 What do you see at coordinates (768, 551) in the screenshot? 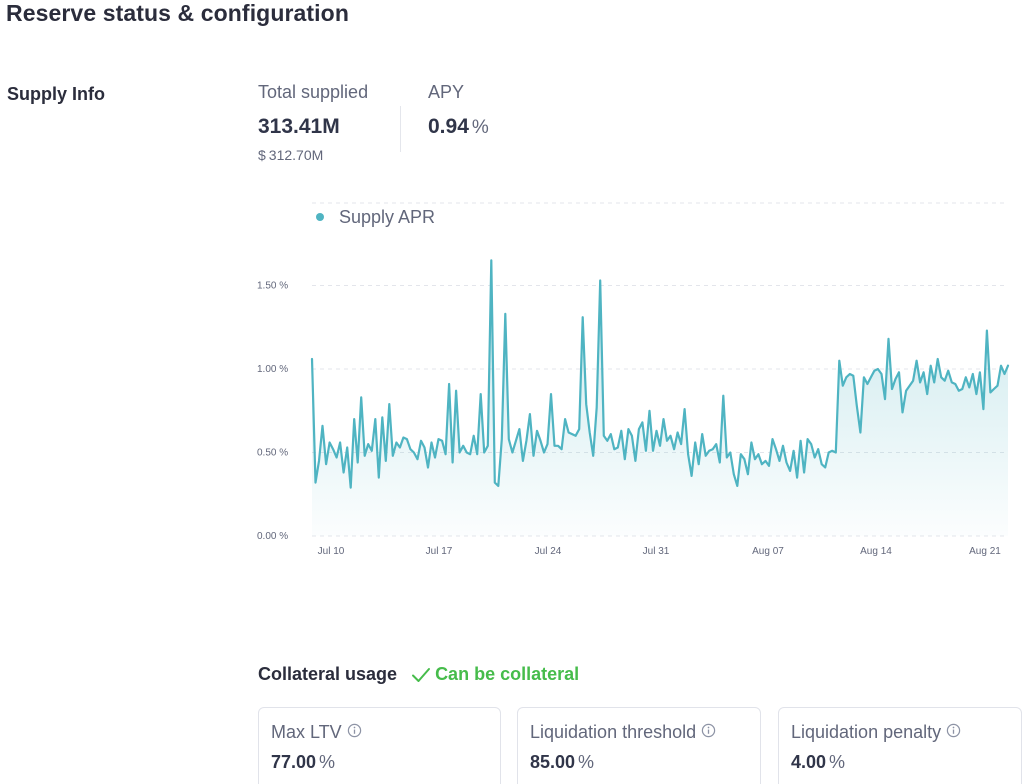
I see `x-tick-label: Aug 07` at bounding box center [768, 551].